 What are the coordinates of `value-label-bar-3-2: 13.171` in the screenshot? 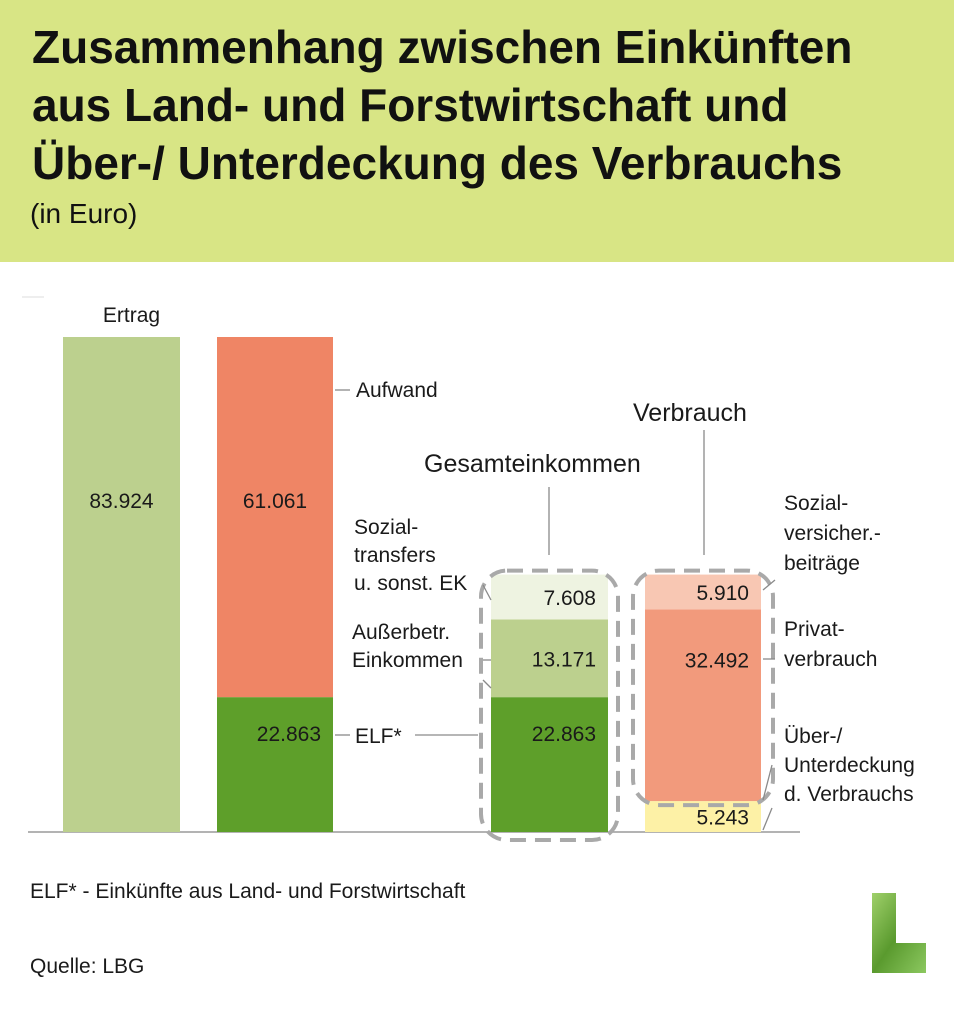 It's located at (564, 659).